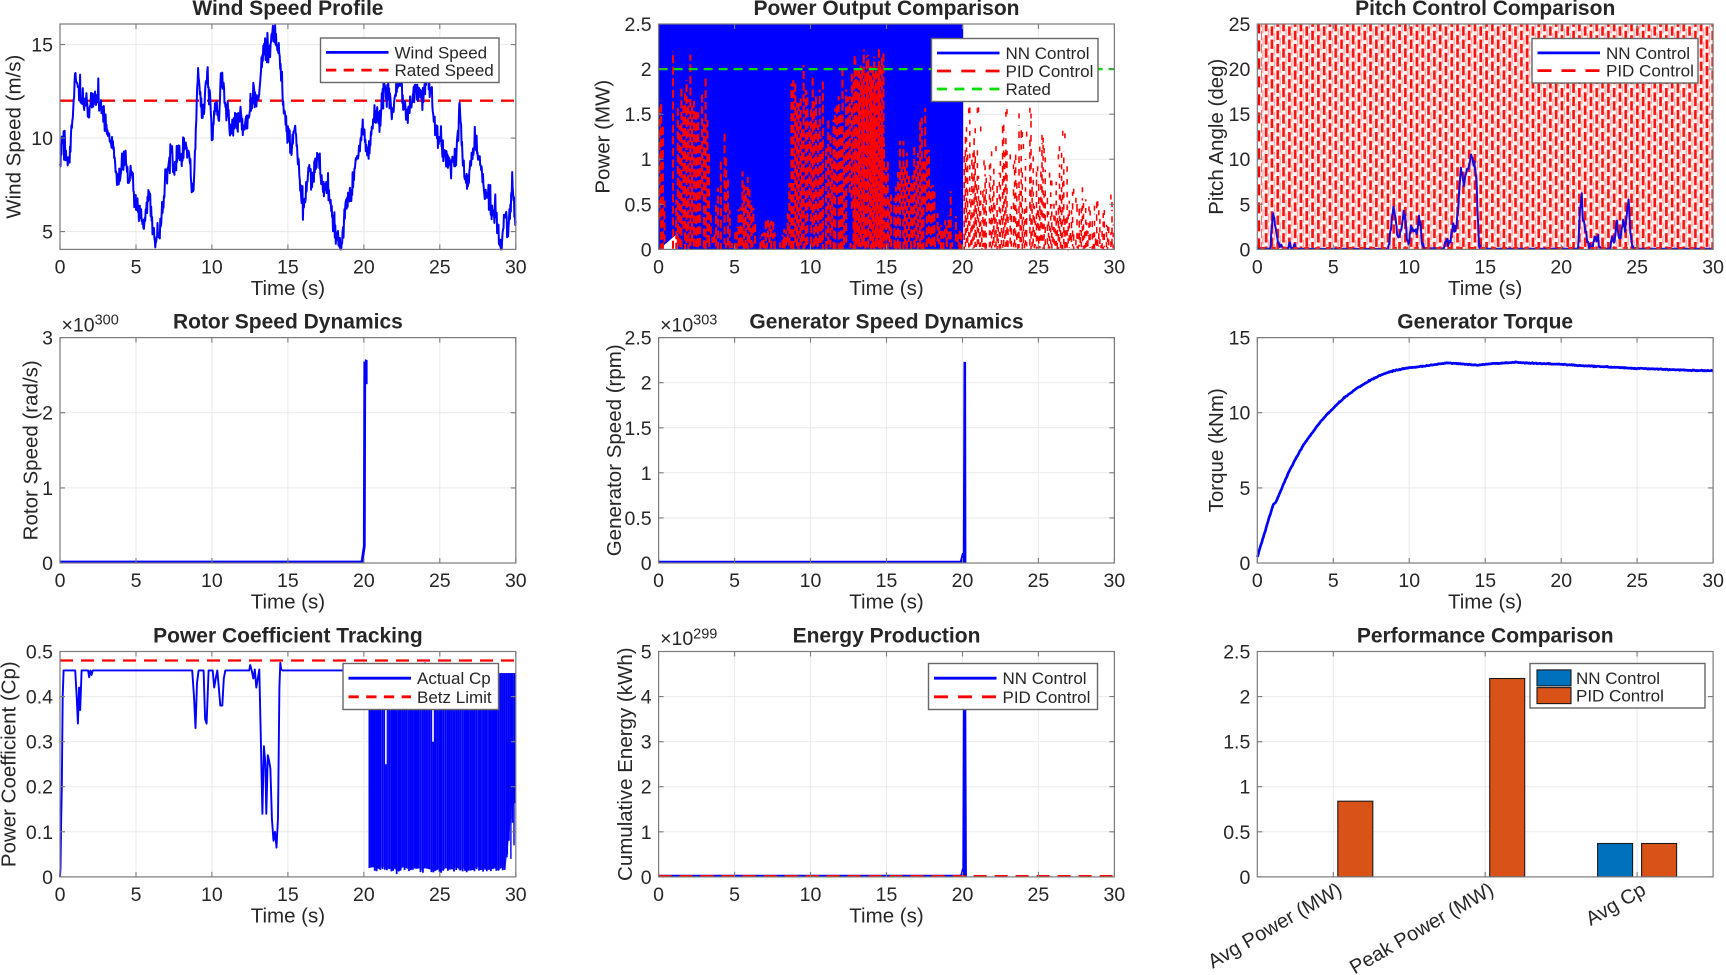  Describe the element at coordinates (10, 764) in the screenshot. I see `svg-text: Power Coefficient (Cp)` at that location.